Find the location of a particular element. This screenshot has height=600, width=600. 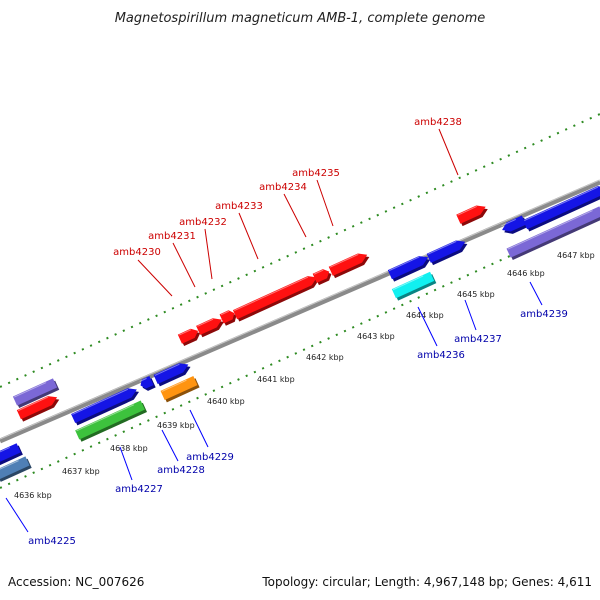

kbp-label: 4643 kbp is located at coordinates (376, 336).